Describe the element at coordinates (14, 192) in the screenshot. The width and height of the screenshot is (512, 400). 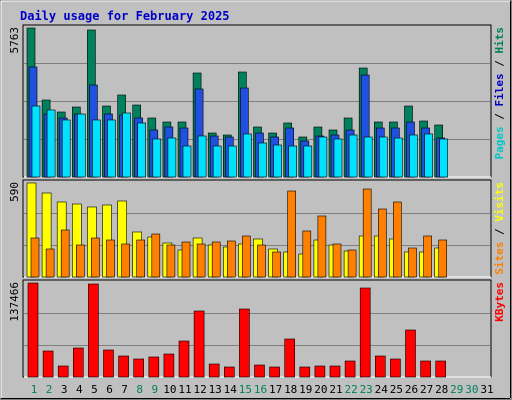
I see `ymax-label: 590` at that location.